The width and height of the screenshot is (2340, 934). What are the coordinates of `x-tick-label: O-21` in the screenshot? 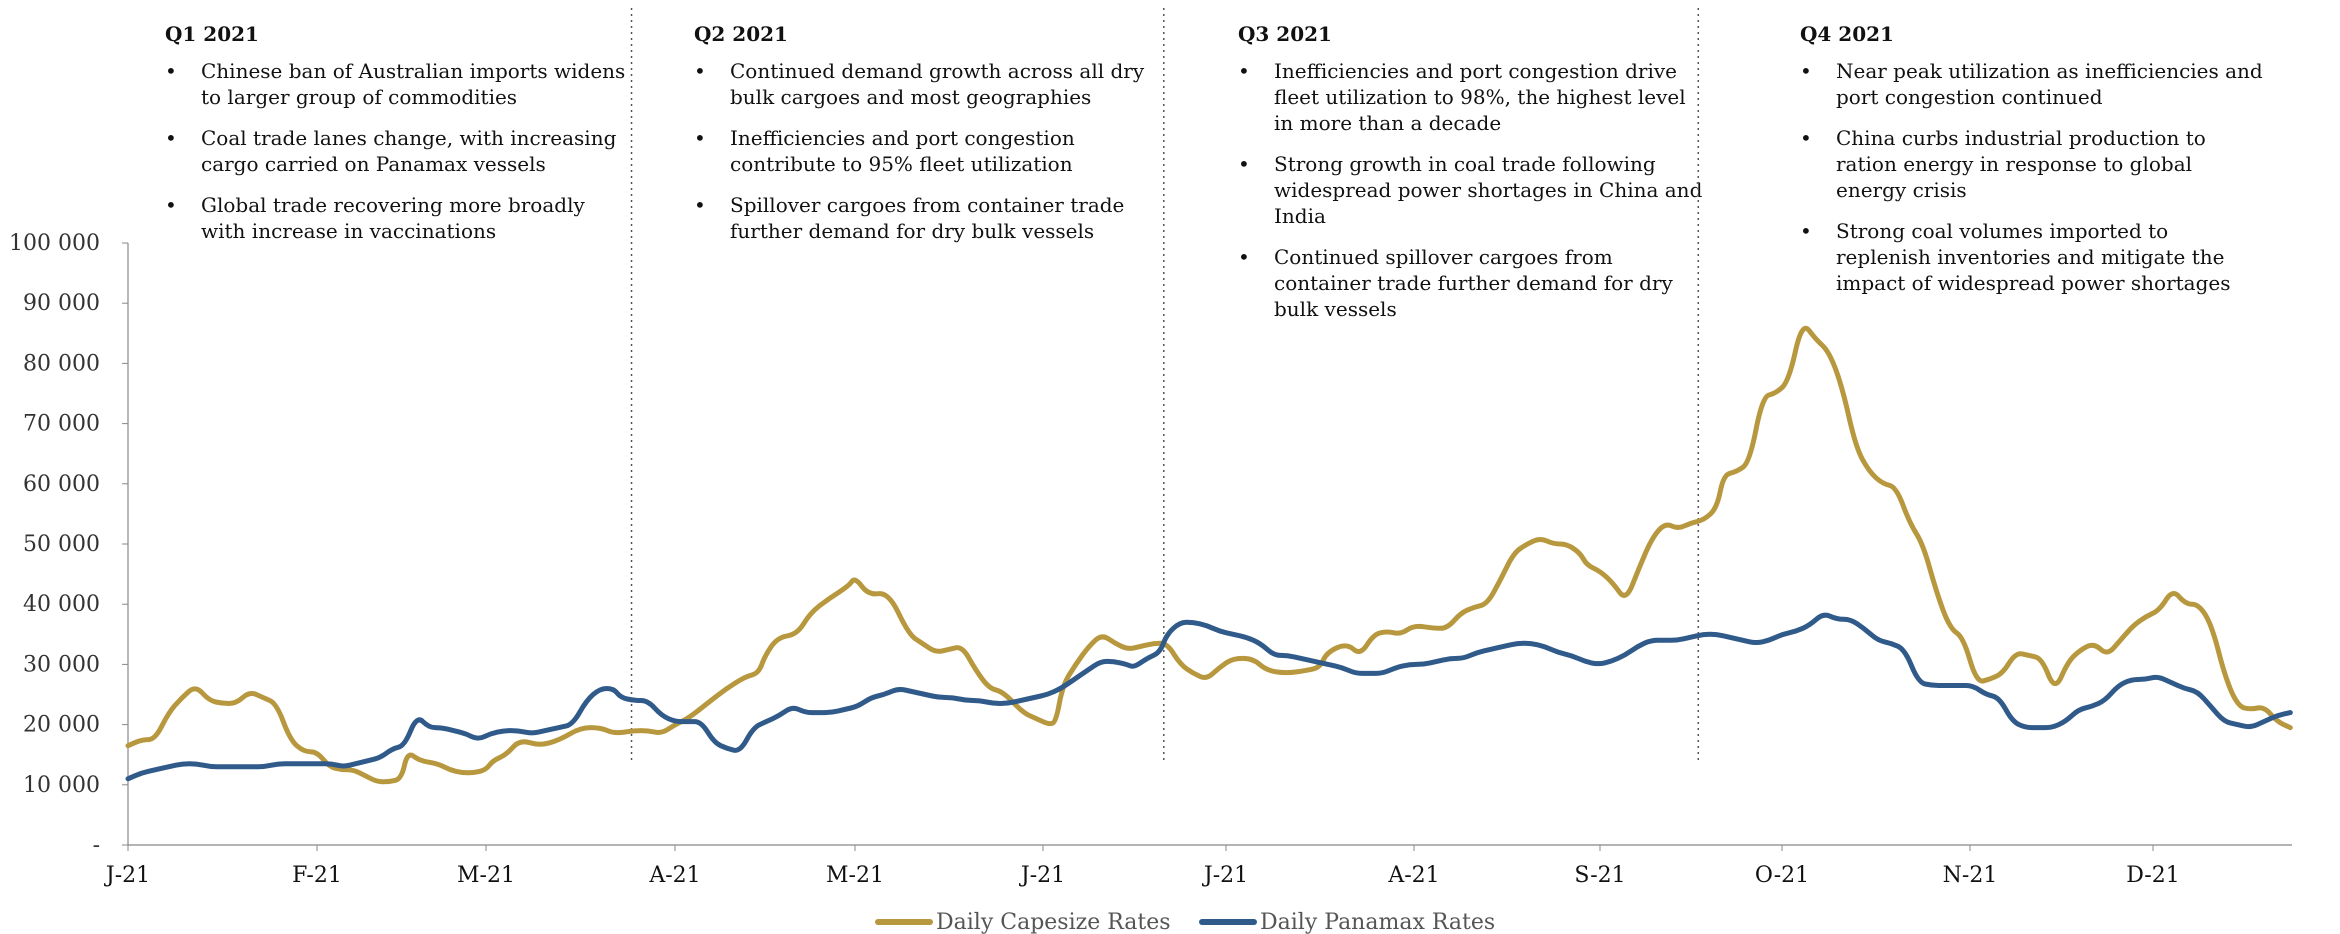 It's located at (1782, 875).